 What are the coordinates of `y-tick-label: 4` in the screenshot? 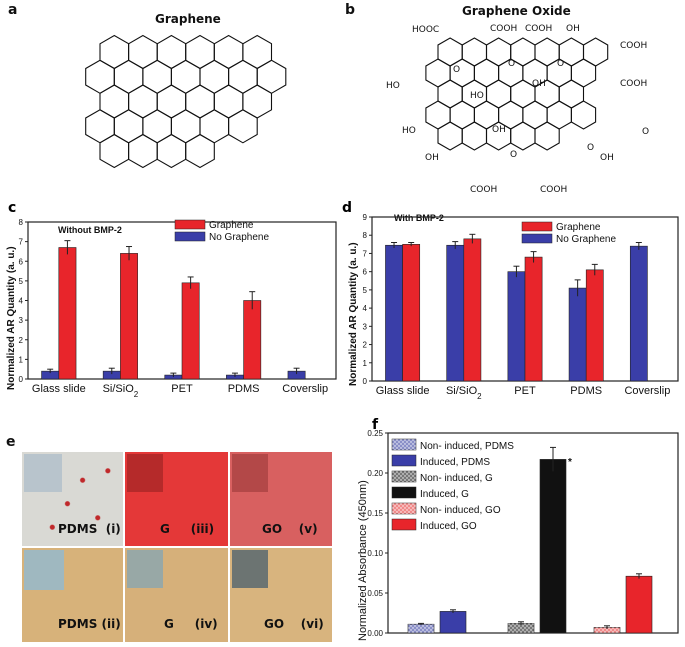 It's located at (21, 301).